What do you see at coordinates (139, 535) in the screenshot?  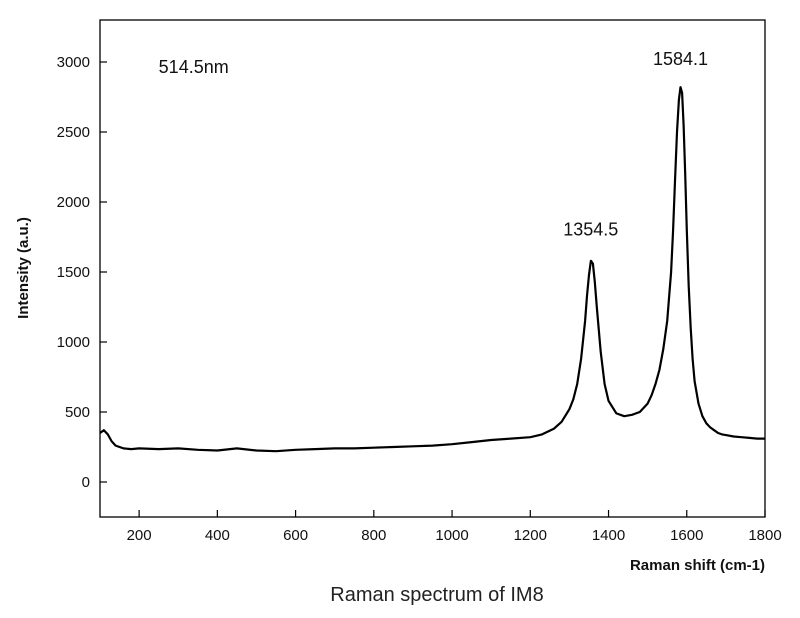 I see `x-tick-label: 200` at bounding box center [139, 535].